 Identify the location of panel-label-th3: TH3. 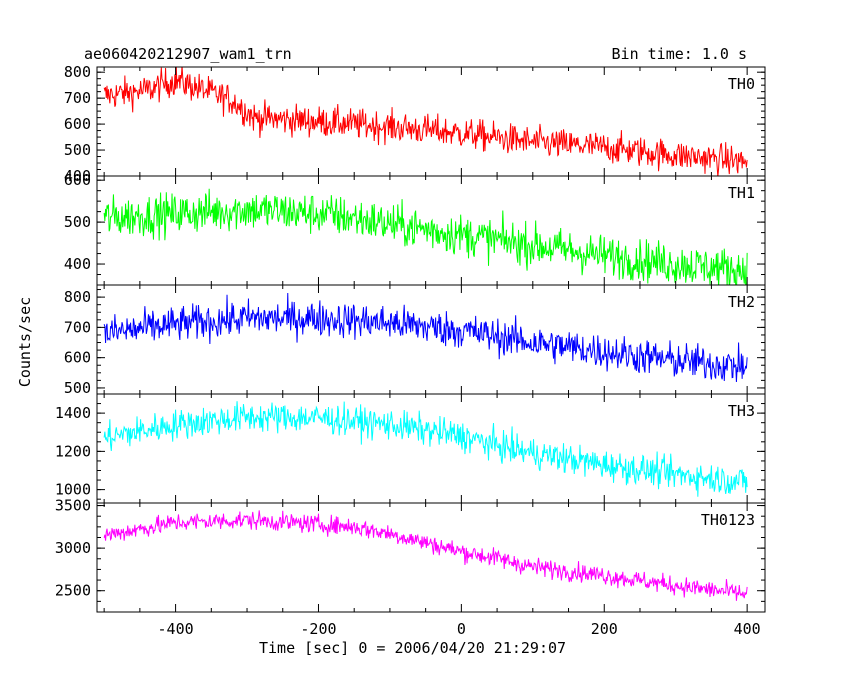
(741, 411).